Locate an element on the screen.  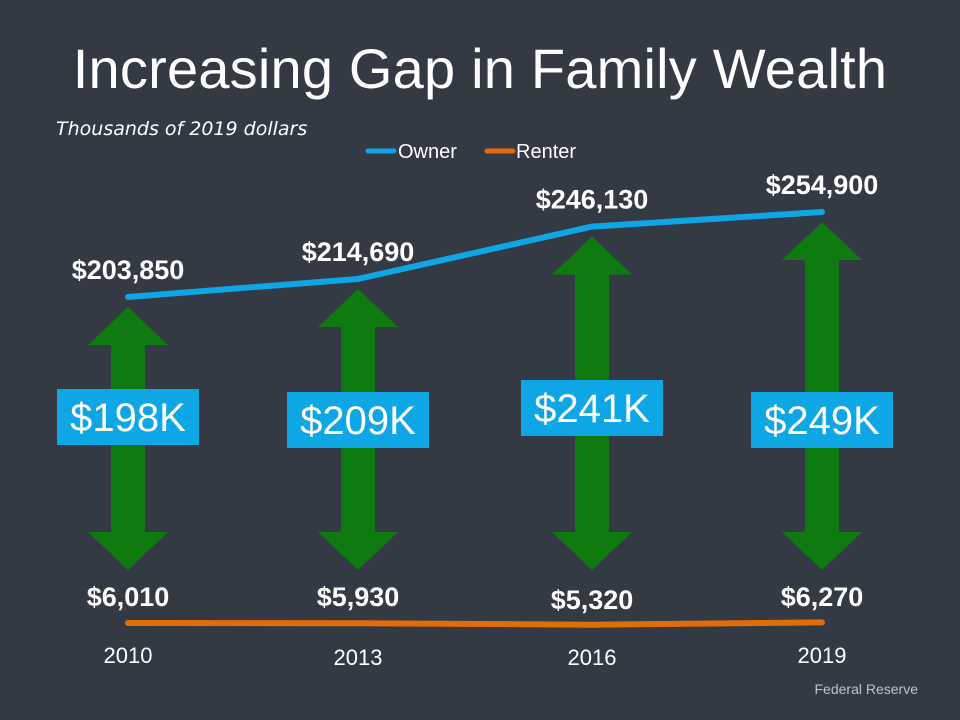
gap-box-2016 is located at coordinates (592, 408).